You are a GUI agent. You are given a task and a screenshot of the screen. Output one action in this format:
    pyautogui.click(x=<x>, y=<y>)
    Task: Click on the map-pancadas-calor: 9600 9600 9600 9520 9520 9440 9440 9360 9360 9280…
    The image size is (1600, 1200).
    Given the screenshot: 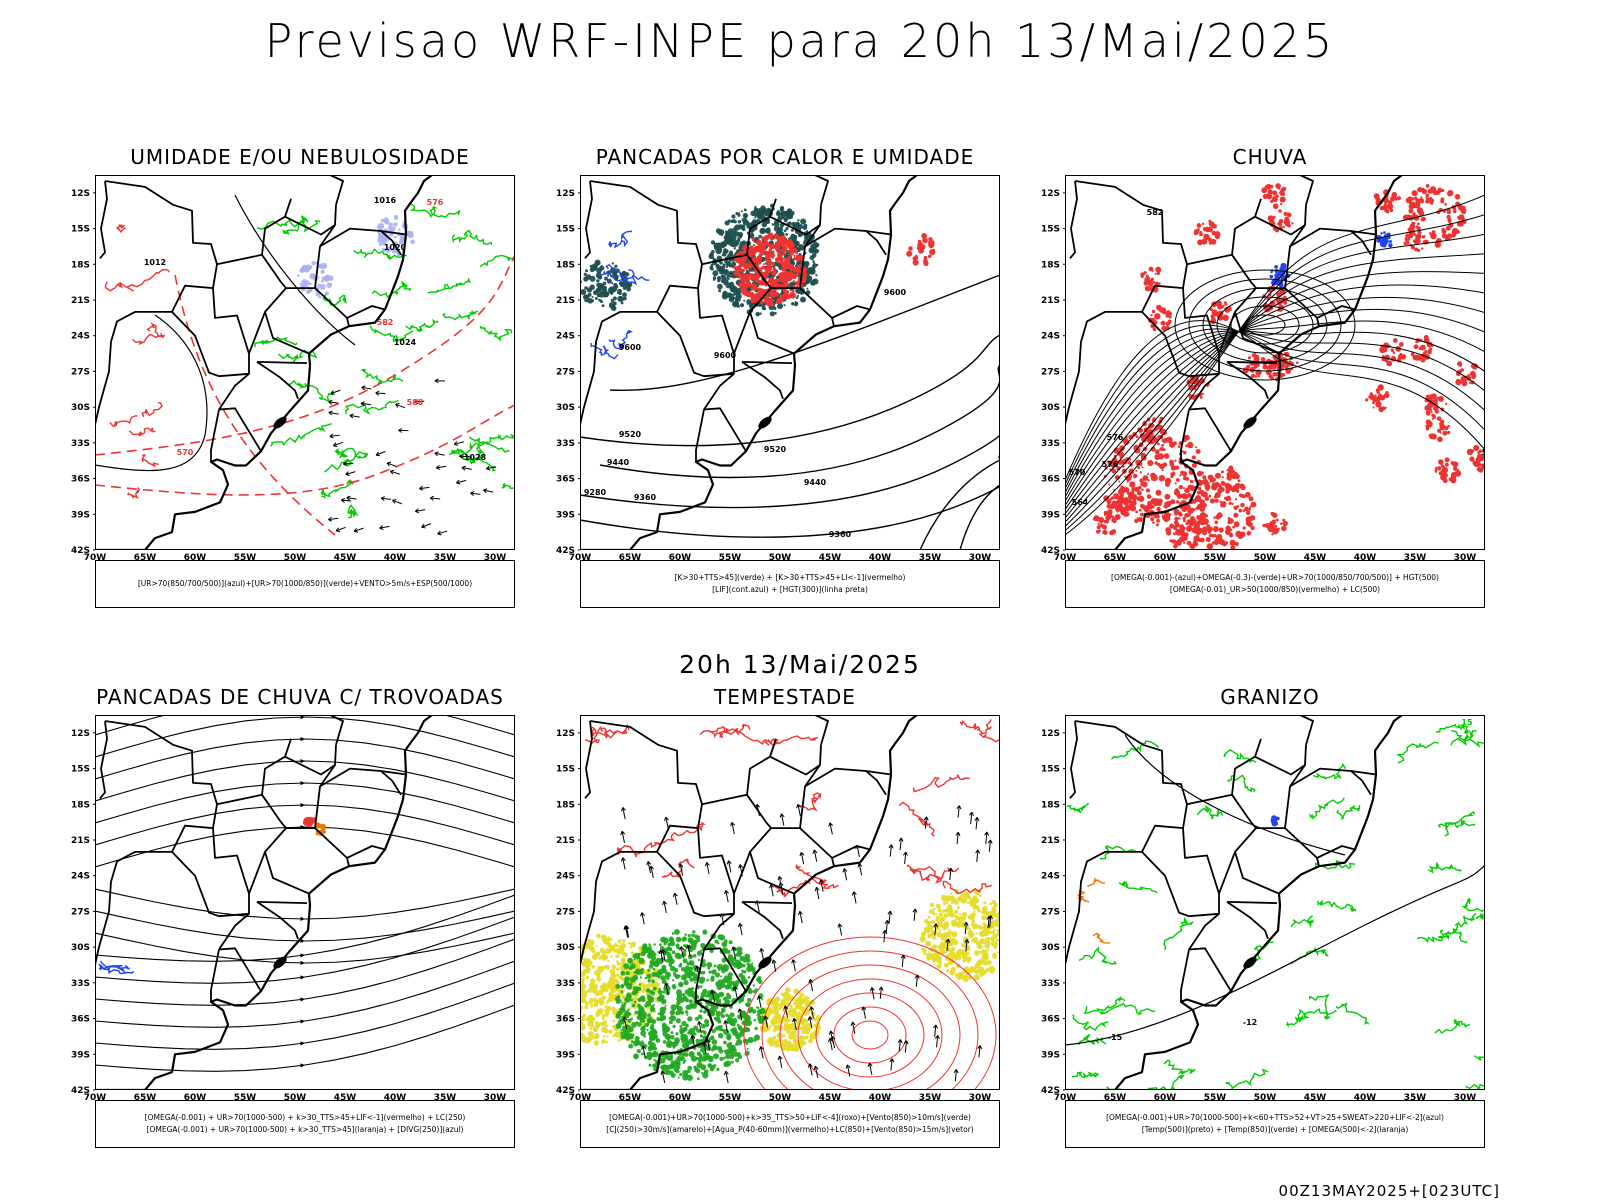 What is the action you would take?
    pyautogui.click(x=778, y=369)
    